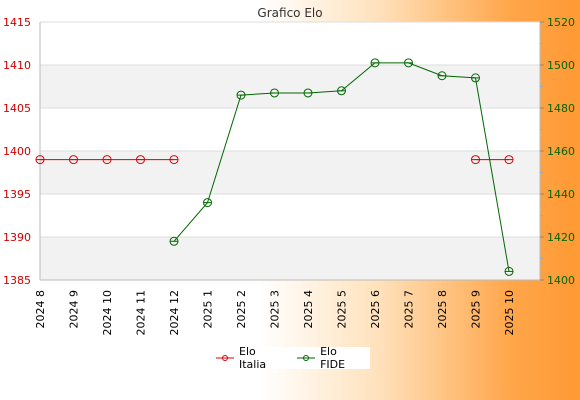 This screenshot has width=580, height=400. I want to click on left-tick-label: 1385, so click(17, 280).